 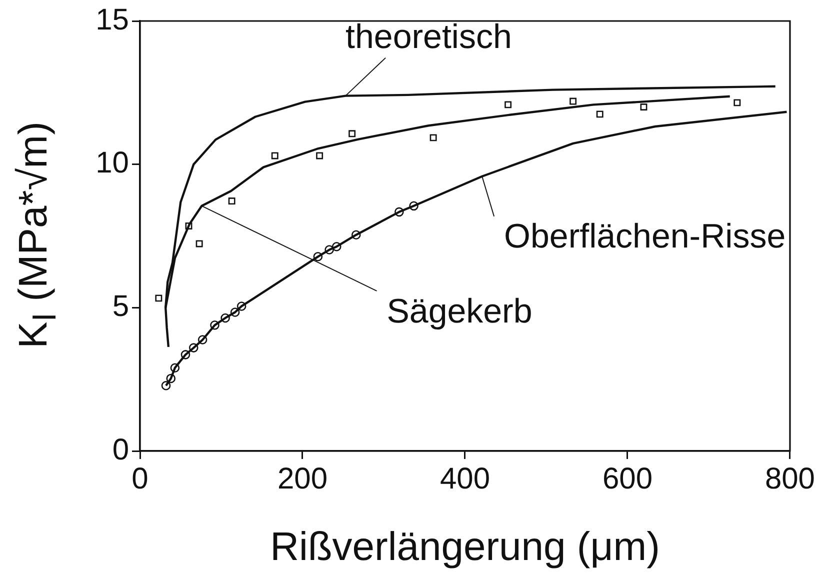 I want to click on y-tick-label: 0, so click(x=120, y=449).